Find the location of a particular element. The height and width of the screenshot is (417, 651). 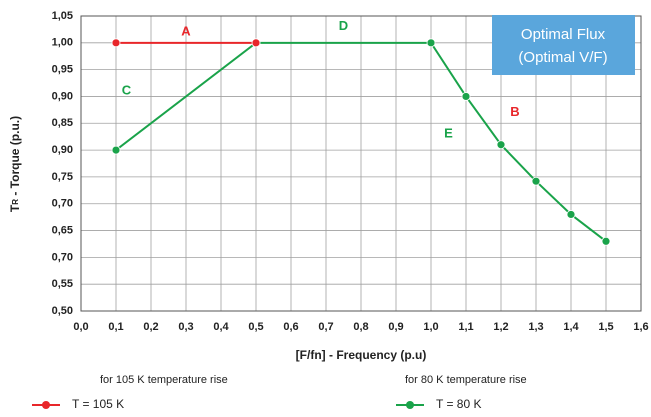

y-tick-label: 0,85 is located at coordinates (62, 123).